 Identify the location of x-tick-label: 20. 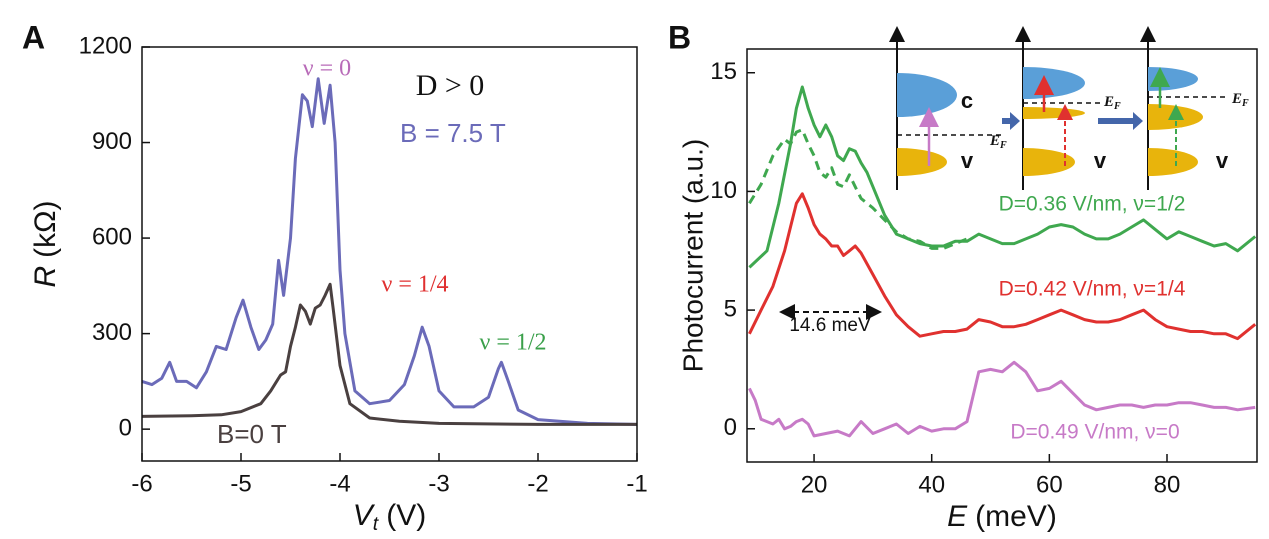
(814, 484).